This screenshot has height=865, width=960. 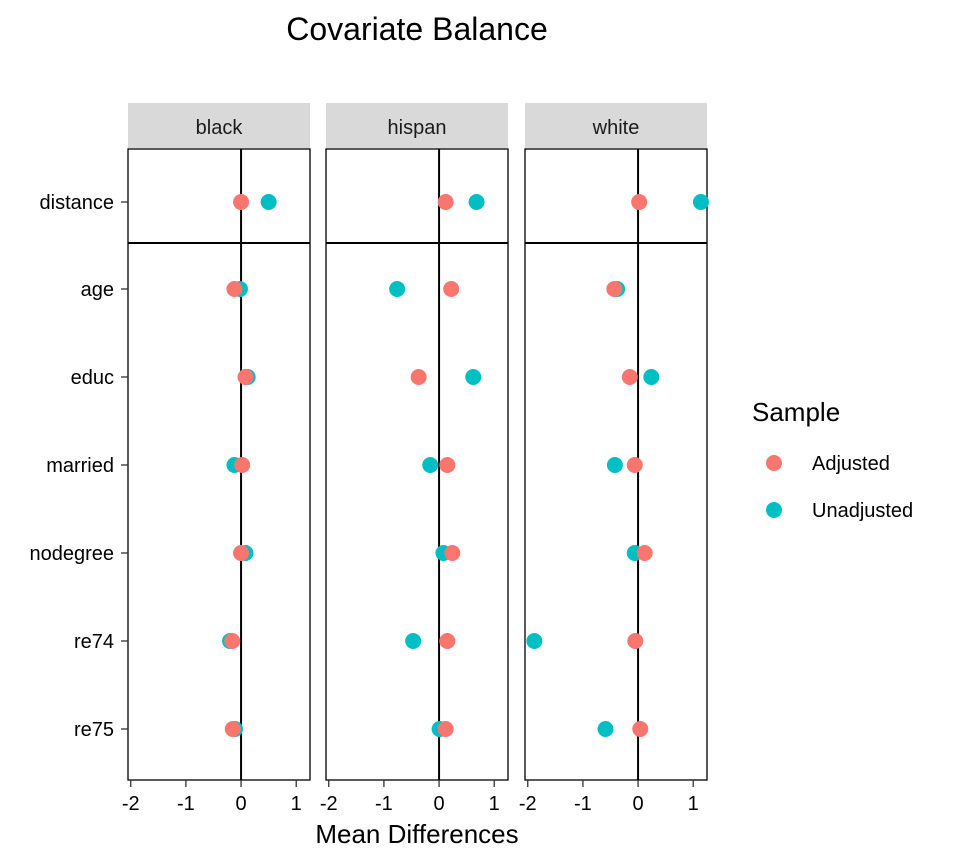 I want to click on strip-label-white: white, so click(x=616, y=128).